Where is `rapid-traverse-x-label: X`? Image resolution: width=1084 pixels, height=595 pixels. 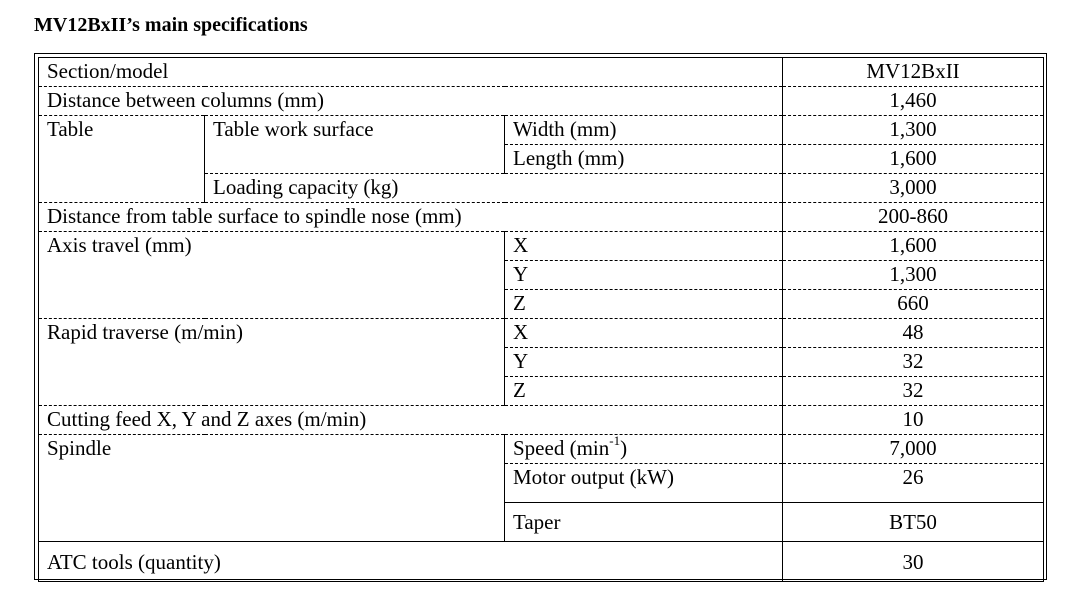 rapid-traverse-x-label: X is located at coordinates (643, 333).